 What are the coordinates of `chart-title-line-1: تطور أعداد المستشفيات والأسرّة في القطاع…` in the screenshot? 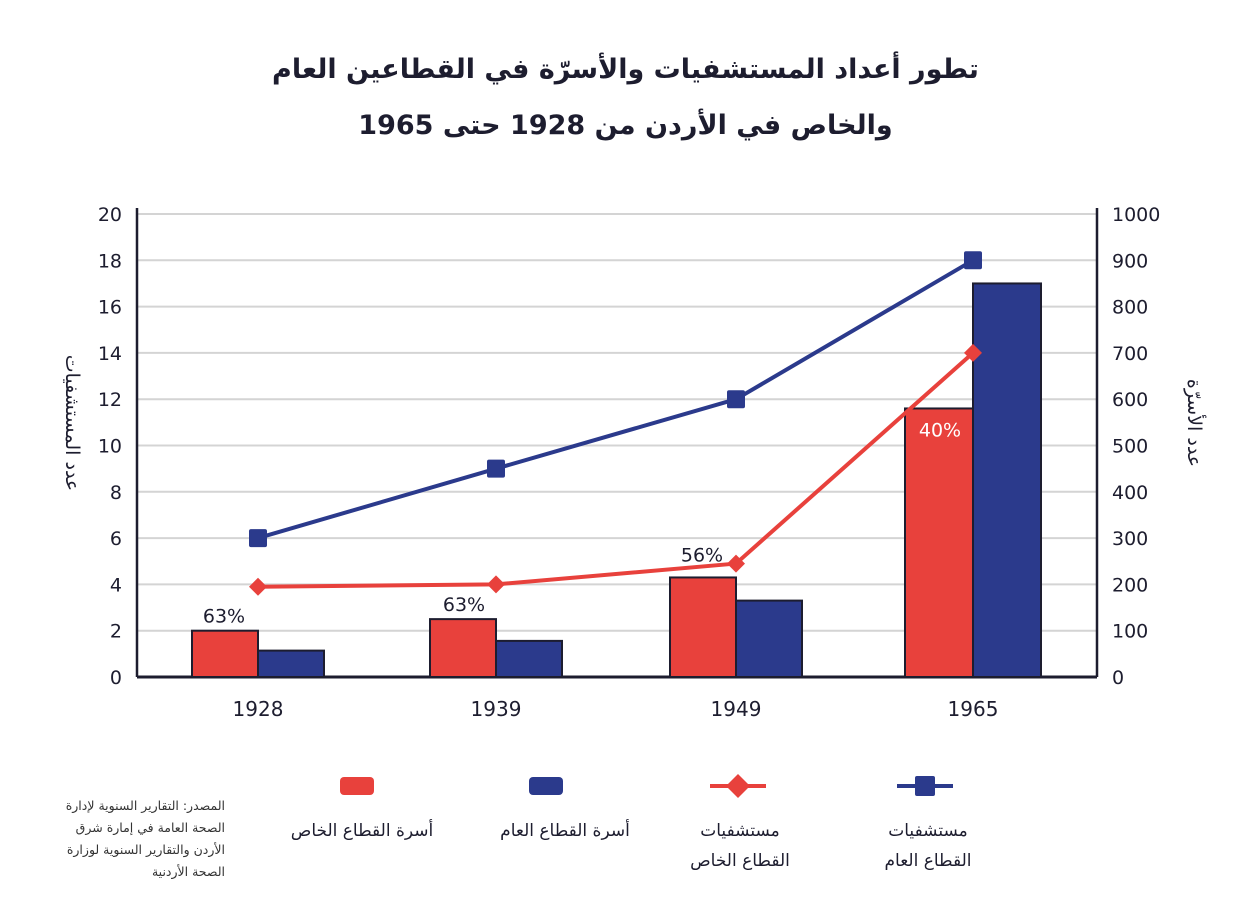 It's located at (625, 69).